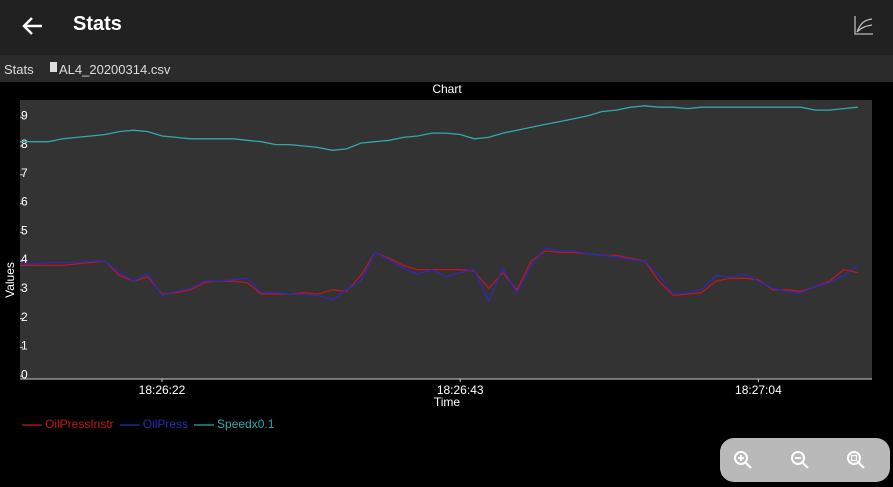 This screenshot has width=893, height=487. Describe the element at coordinates (24, 346) in the screenshot. I see `y-tick-label: 1` at that location.